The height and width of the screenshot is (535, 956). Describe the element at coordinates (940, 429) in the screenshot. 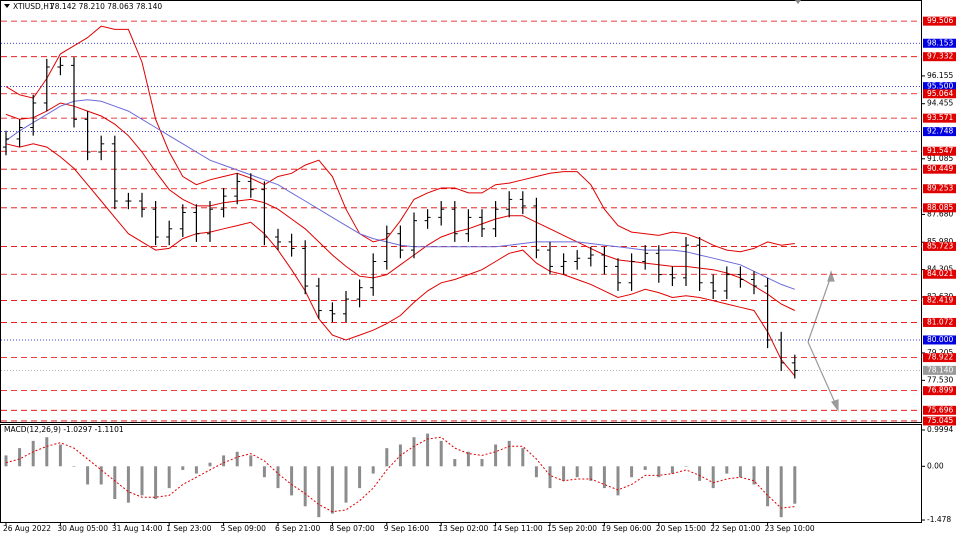

I see `y-tick-label: 0.9994` at that location.